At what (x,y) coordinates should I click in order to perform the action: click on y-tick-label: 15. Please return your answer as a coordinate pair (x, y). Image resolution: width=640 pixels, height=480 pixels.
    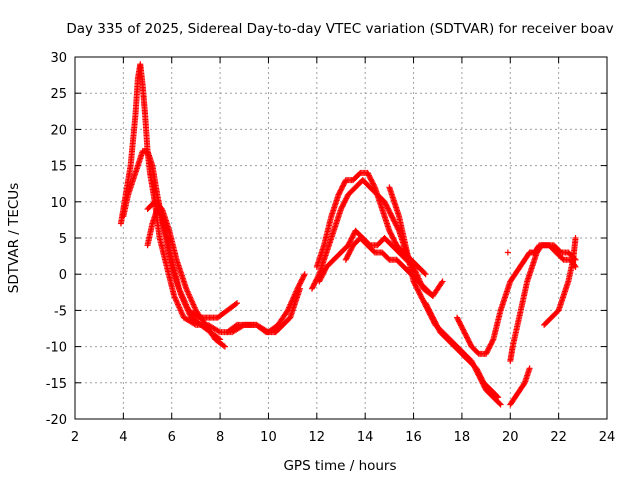
    Looking at the image, I should click on (58, 167).